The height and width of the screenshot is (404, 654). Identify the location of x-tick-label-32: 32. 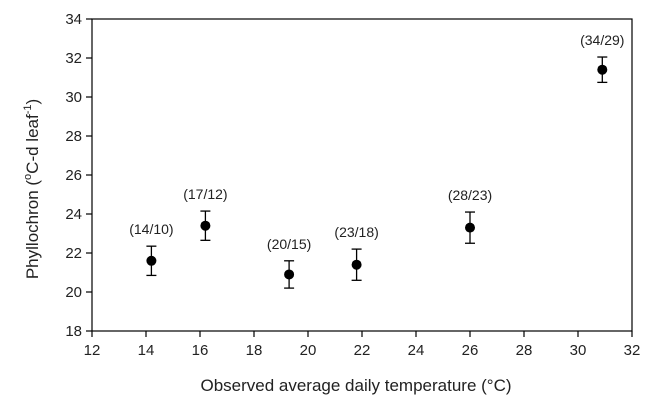
(632, 350).